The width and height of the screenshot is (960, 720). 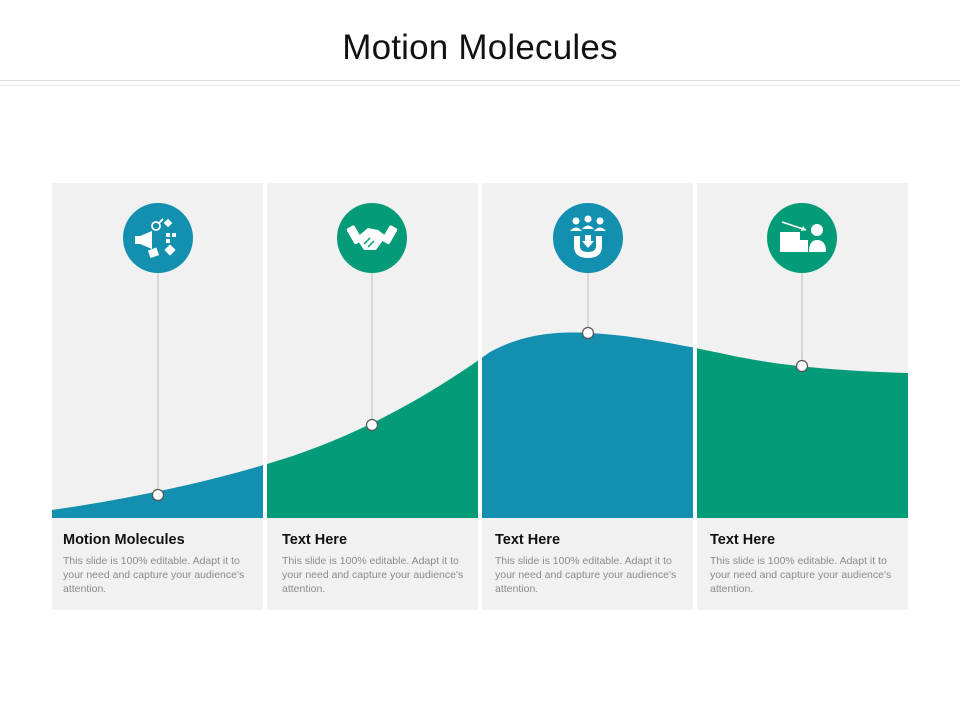 What do you see at coordinates (528, 540) in the screenshot?
I see `column-heading-3: Text Here` at bounding box center [528, 540].